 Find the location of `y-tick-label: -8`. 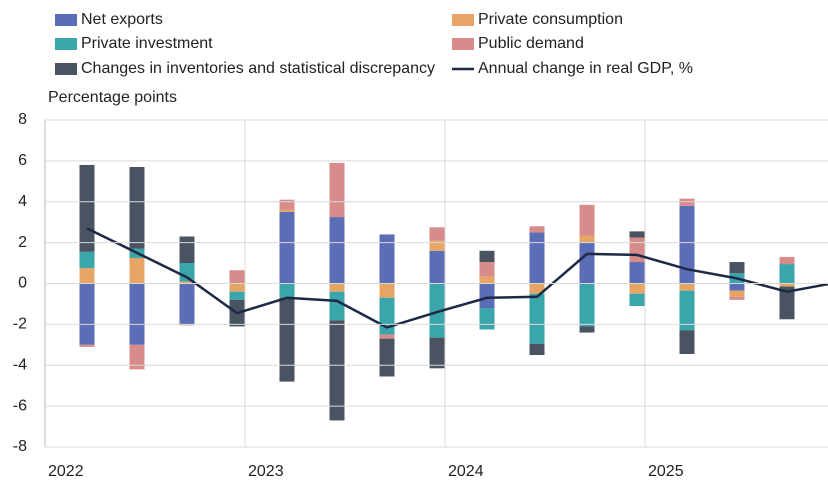

y-tick-label: -8 is located at coordinates (20, 446).